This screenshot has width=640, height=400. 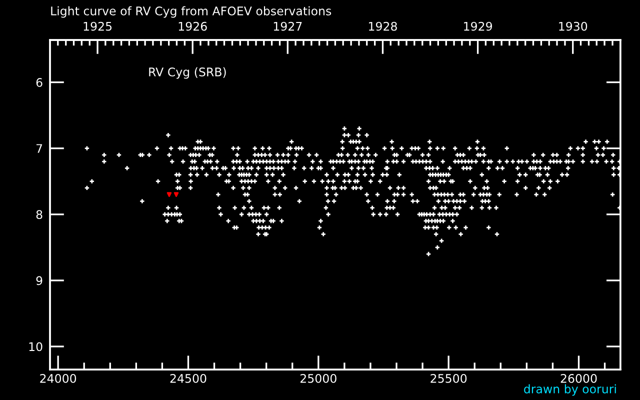 I want to click on x-tick-label: 25000, so click(x=318, y=378).